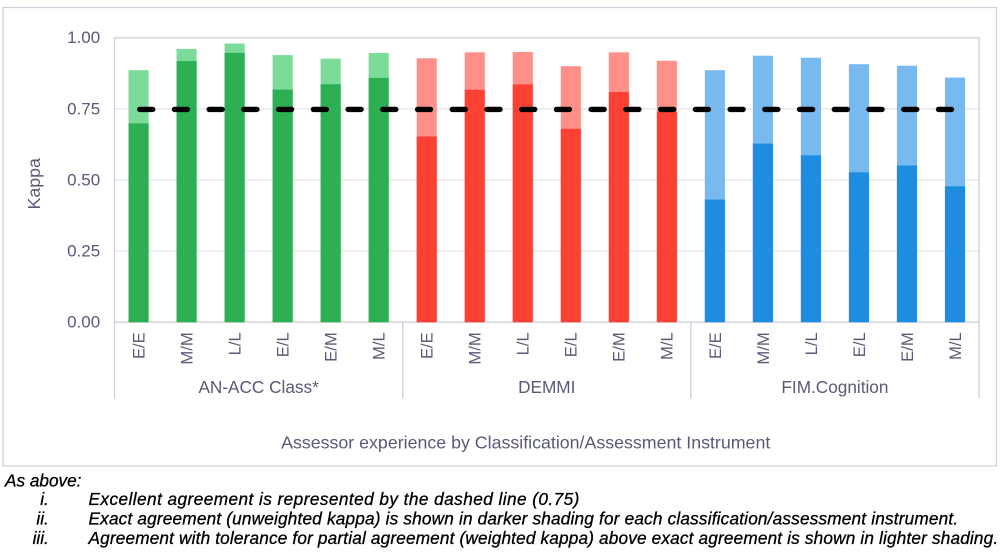  Describe the element at coordinates (41, 538) in the screenshot. I see `svg-text: iii.` at that location.